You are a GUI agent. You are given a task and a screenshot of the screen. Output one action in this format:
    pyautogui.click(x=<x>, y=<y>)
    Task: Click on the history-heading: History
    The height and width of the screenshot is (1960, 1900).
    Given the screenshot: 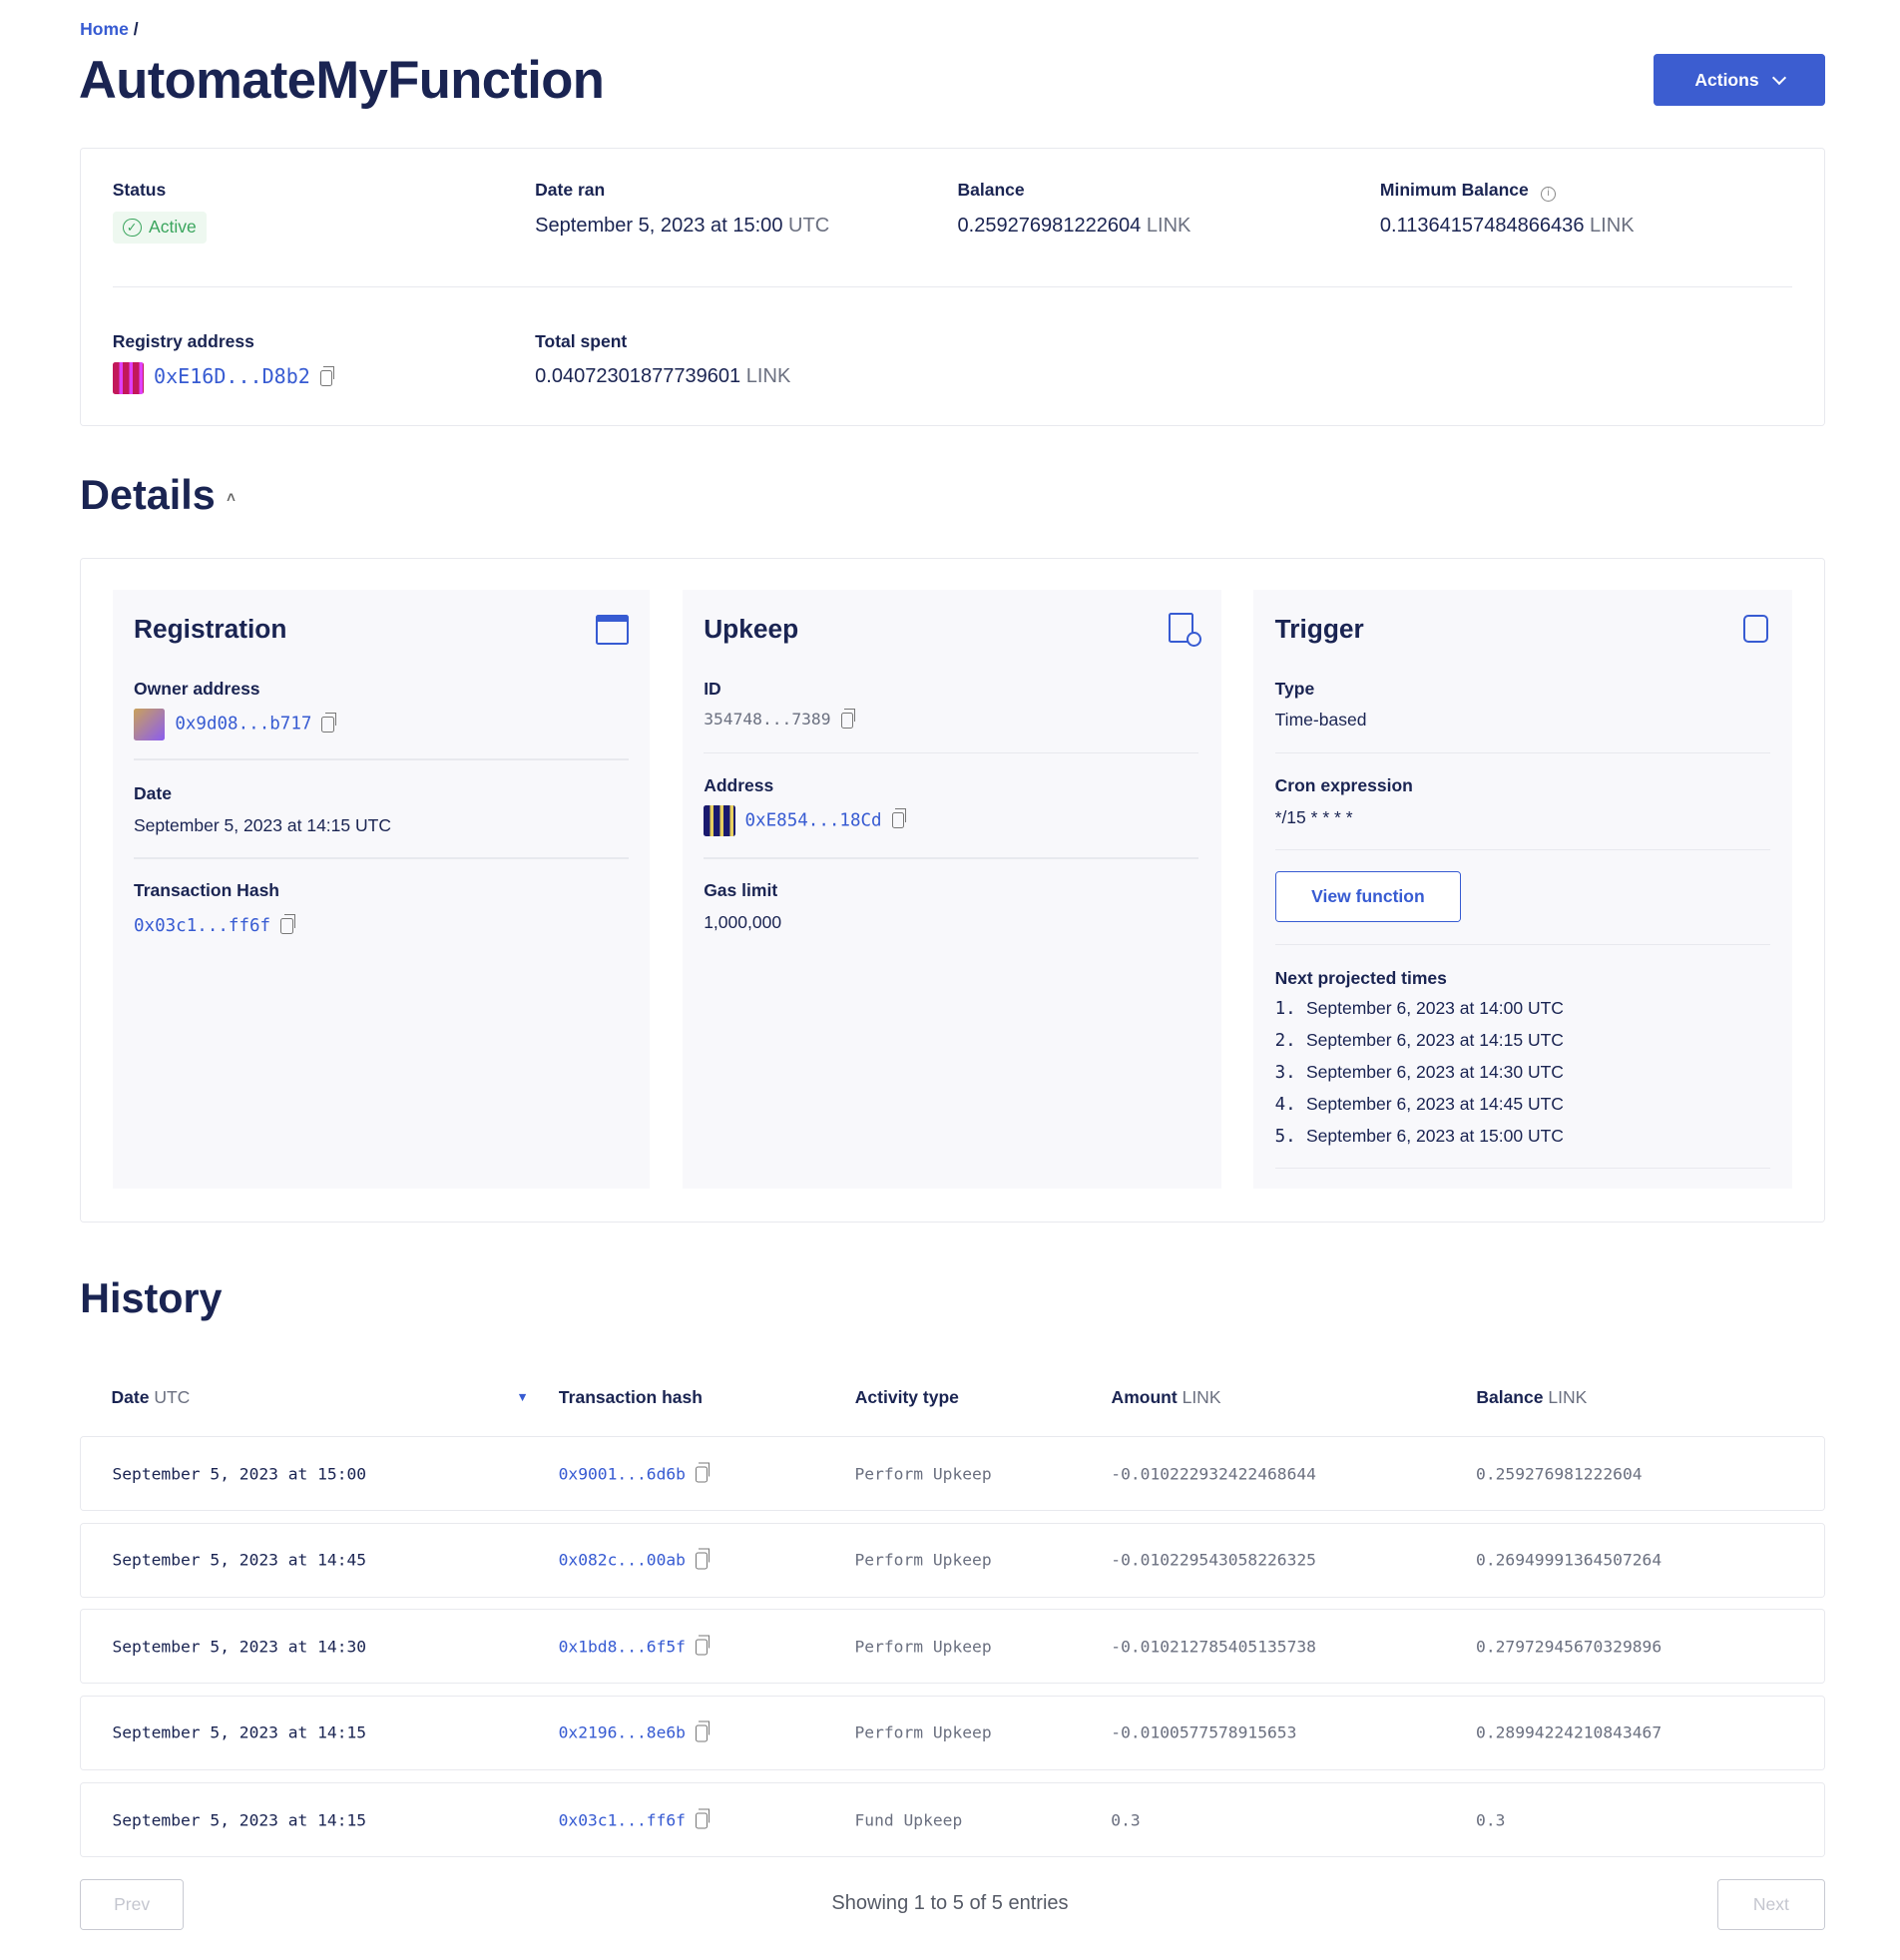 What is the action you would take?
    pyautogui.click(x=152, y=1297)
    